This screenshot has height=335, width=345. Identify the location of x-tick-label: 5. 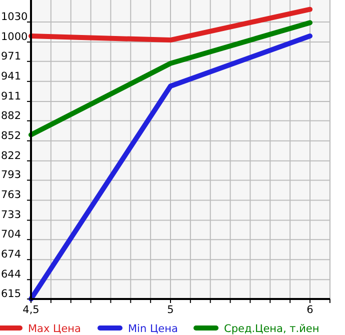
(170, 310).